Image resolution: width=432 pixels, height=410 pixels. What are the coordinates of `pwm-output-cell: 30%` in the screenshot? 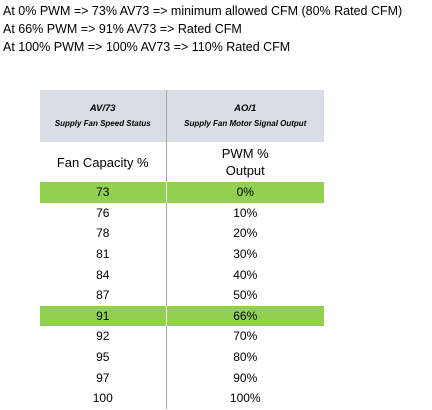 It's located at (244, 254).